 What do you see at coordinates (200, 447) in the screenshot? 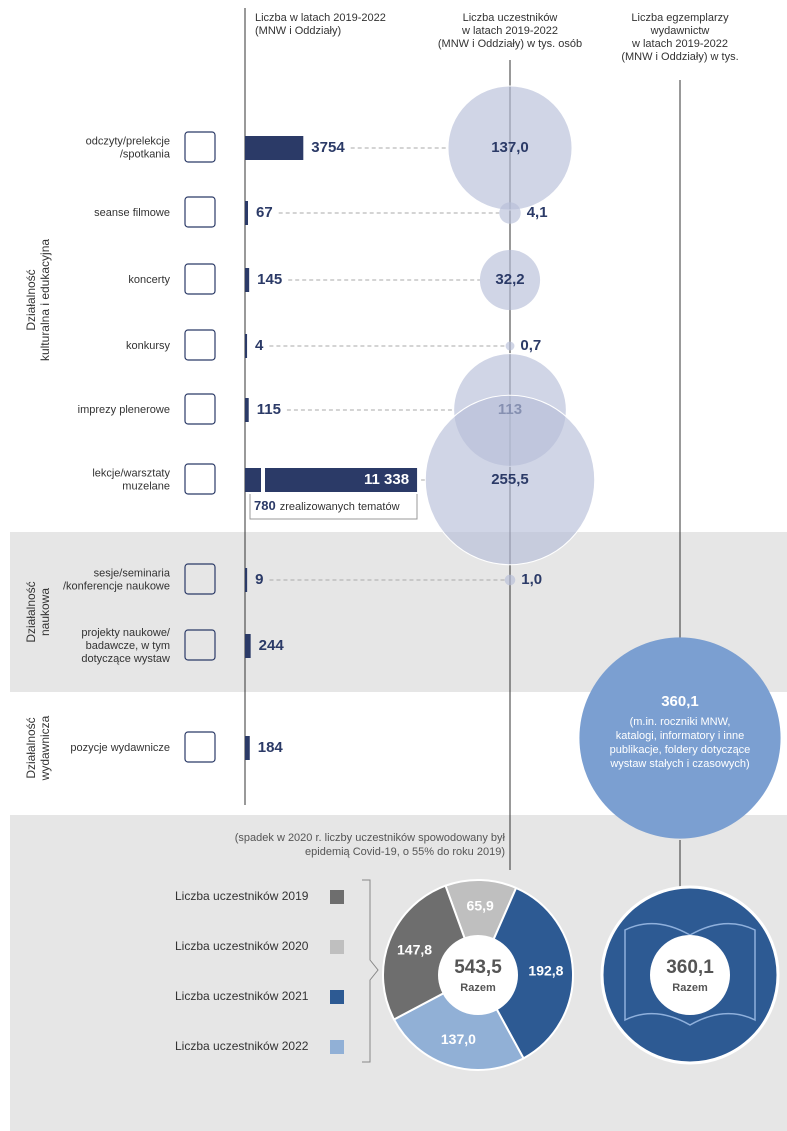
I see `icons` at bounding box center [200, 447].